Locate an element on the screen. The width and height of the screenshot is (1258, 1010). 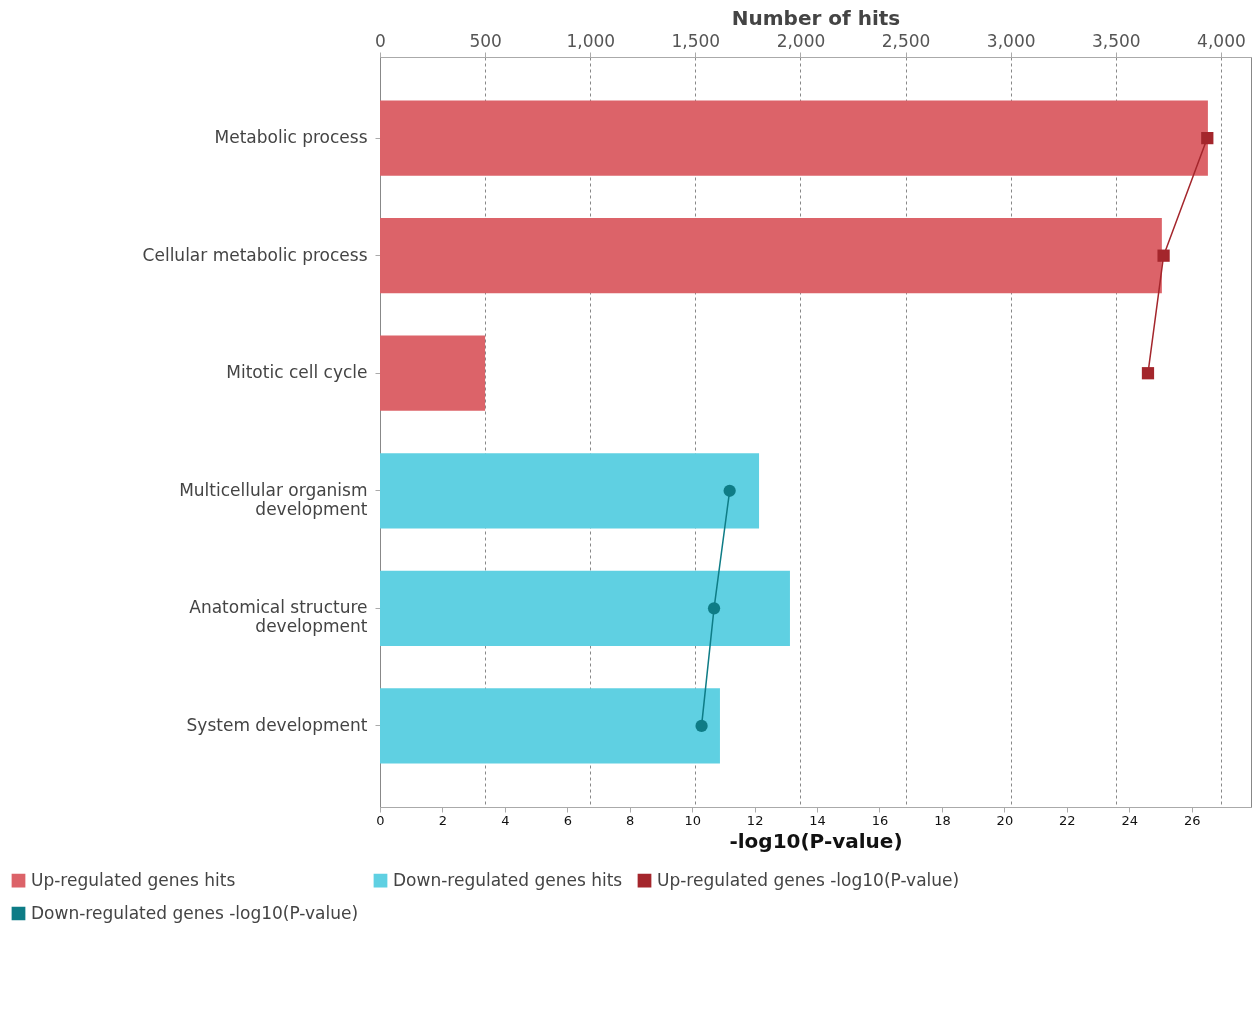
x-tick-label: 24 is located at coordinates (1130, 820).